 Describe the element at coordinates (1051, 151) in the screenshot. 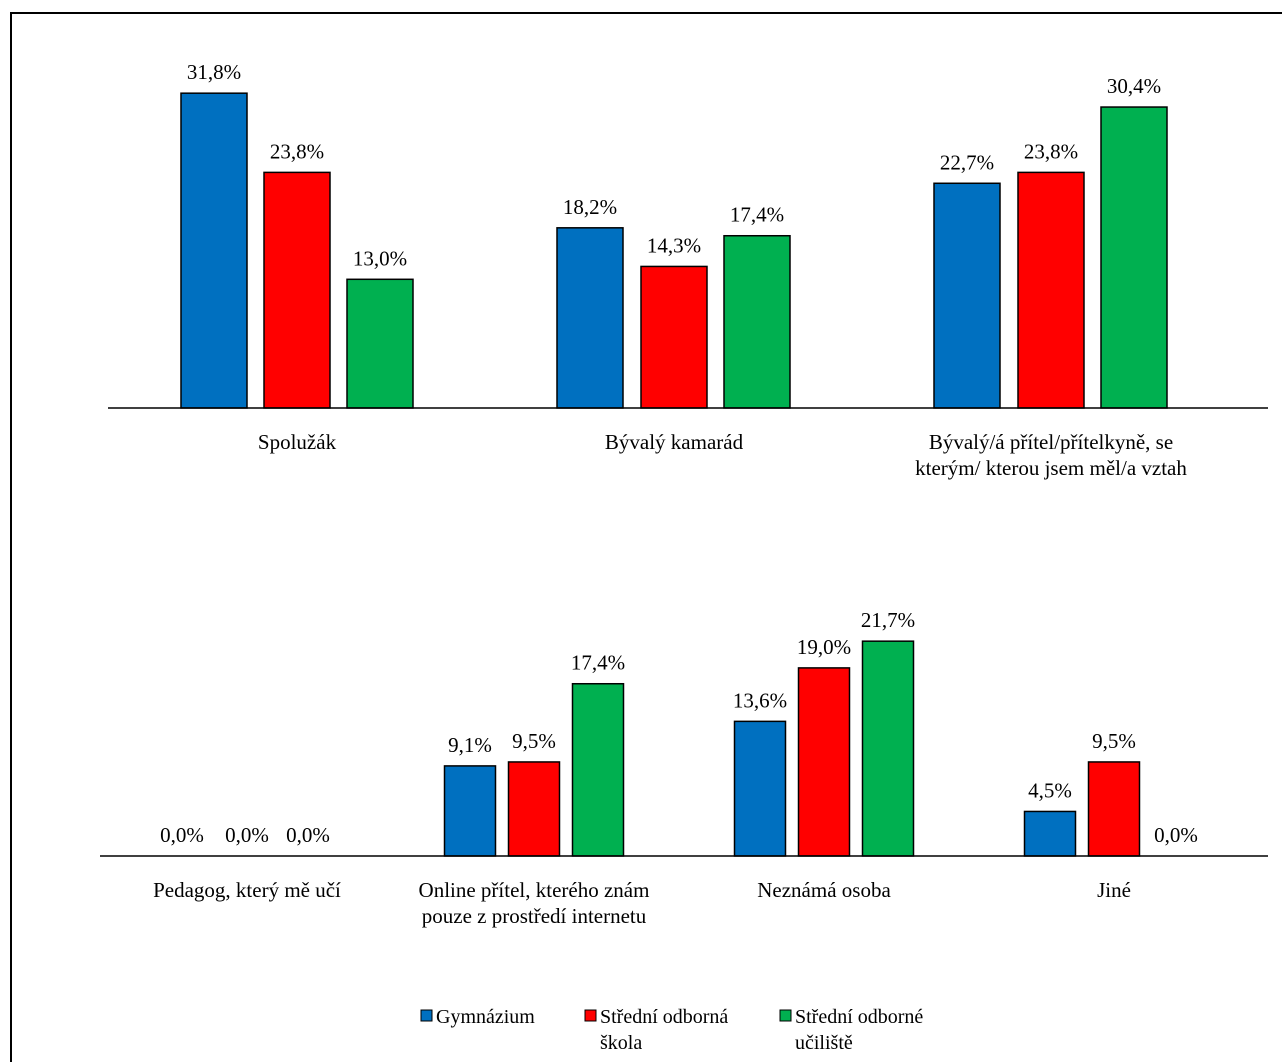

I see `value-label-1-3-2: 23,8%` at that location.